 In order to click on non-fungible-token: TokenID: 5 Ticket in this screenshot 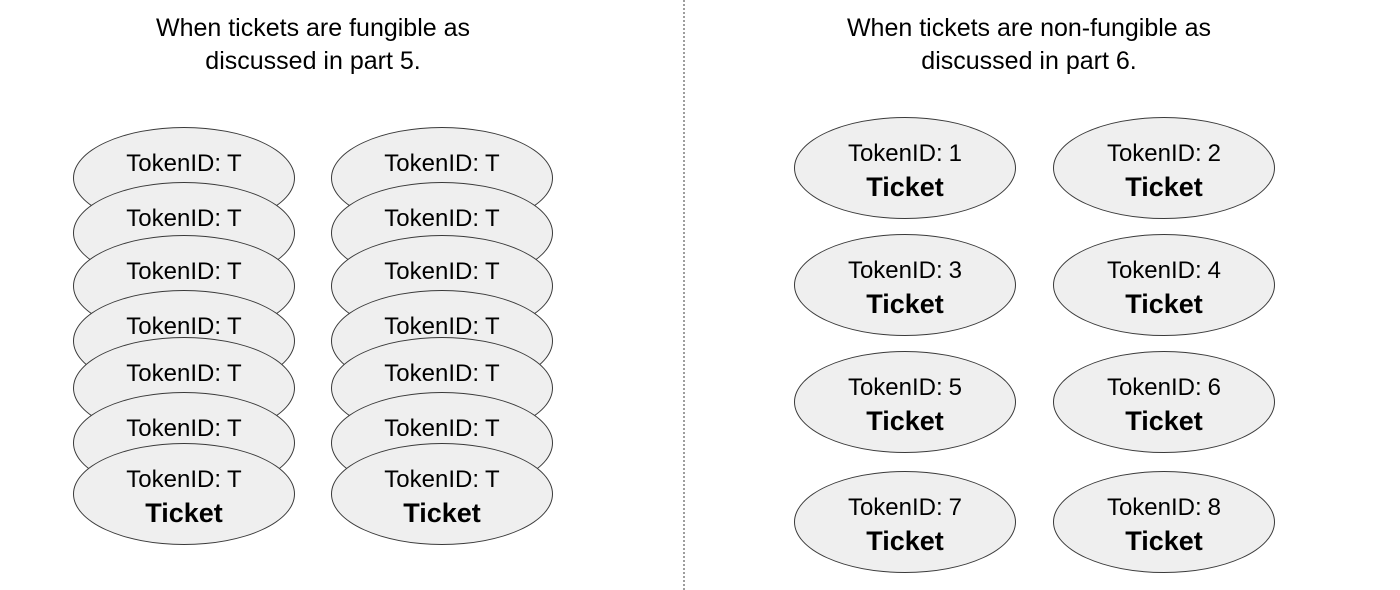, I will do `click(905, 402)`.